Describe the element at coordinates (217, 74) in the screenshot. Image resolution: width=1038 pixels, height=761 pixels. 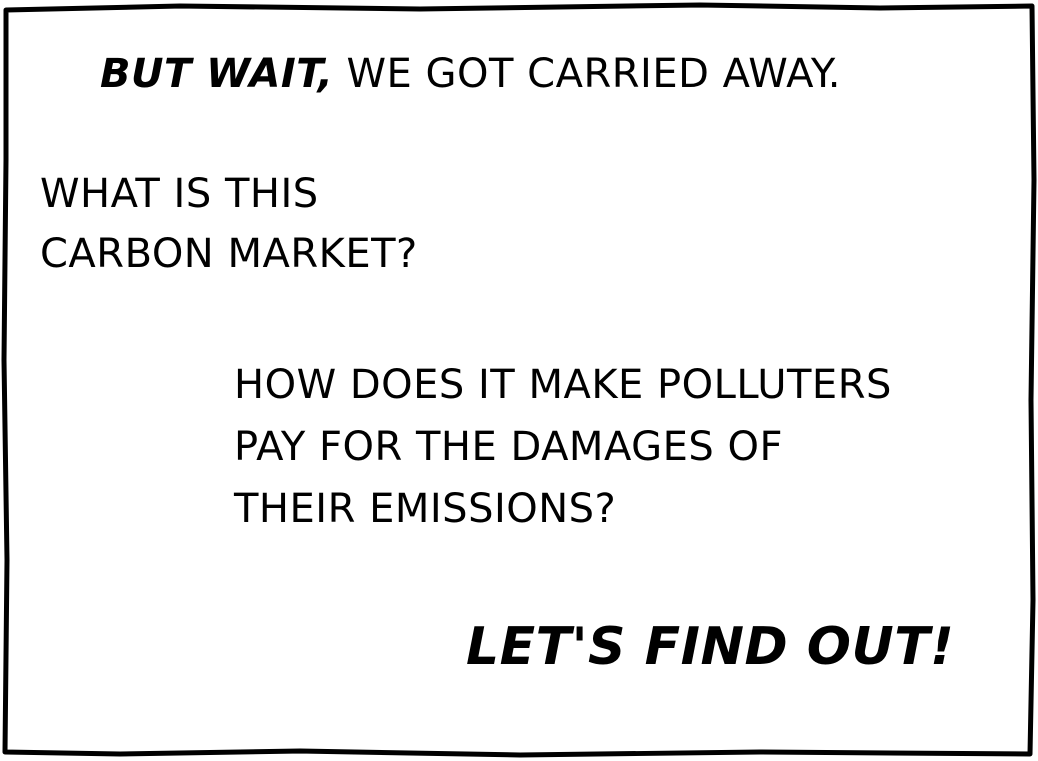
I see `intro-emphasis: BUT WAIT,` at that location.